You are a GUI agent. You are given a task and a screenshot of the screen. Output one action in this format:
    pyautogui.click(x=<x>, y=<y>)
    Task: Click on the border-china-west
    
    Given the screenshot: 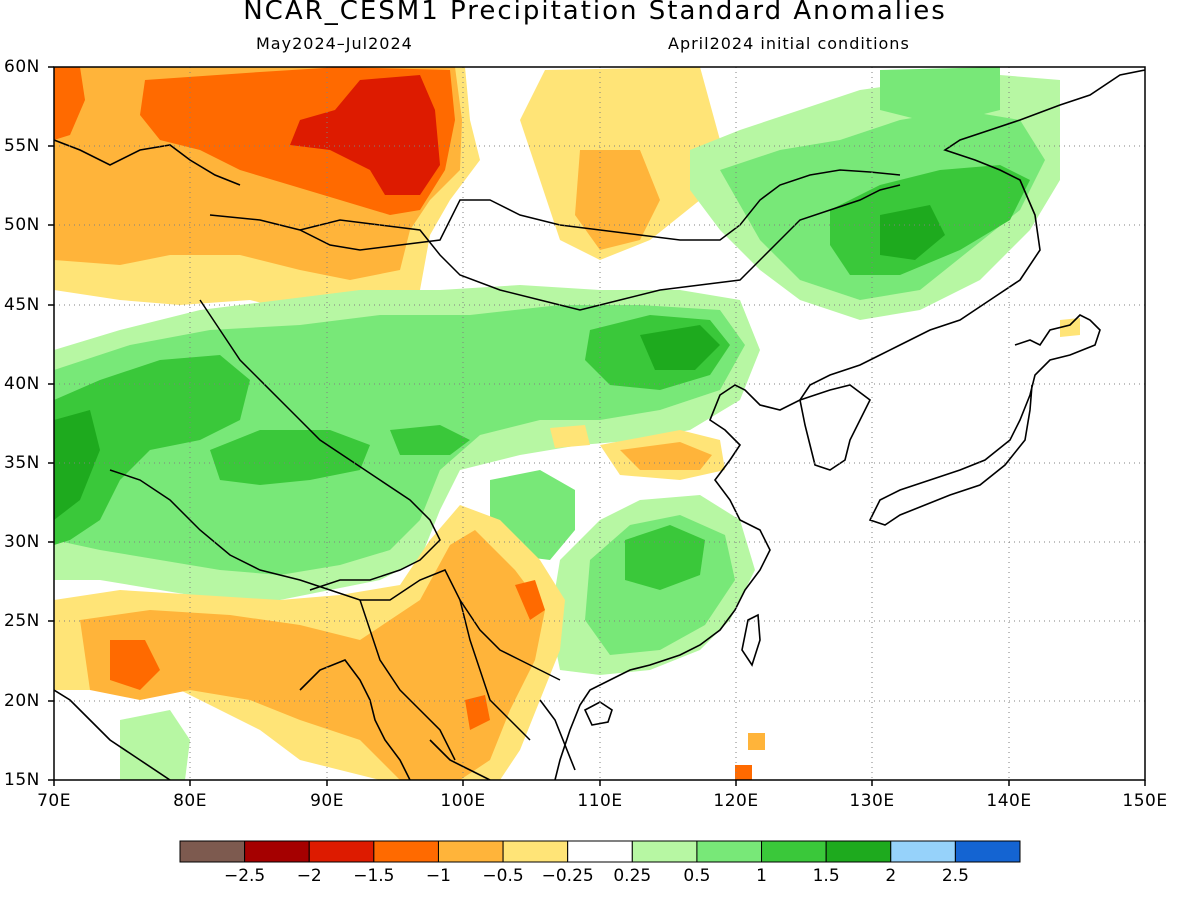 What is the action you would take?
    pyautogui.click(x=320, y=445)
    